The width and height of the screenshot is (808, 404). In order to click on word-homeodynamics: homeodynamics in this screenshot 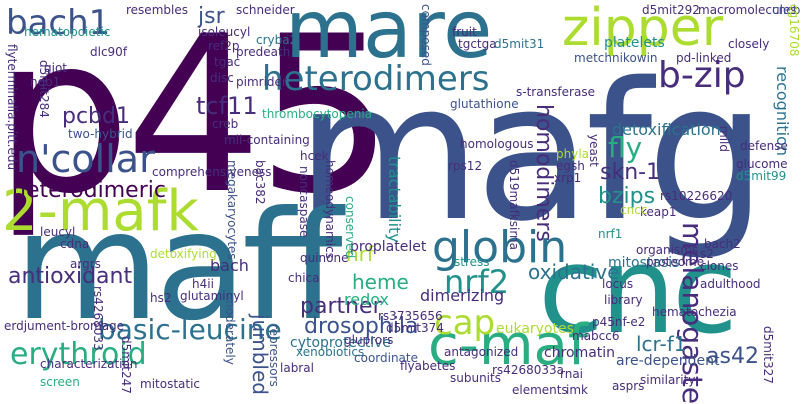, I will do `click(330, 209)`.